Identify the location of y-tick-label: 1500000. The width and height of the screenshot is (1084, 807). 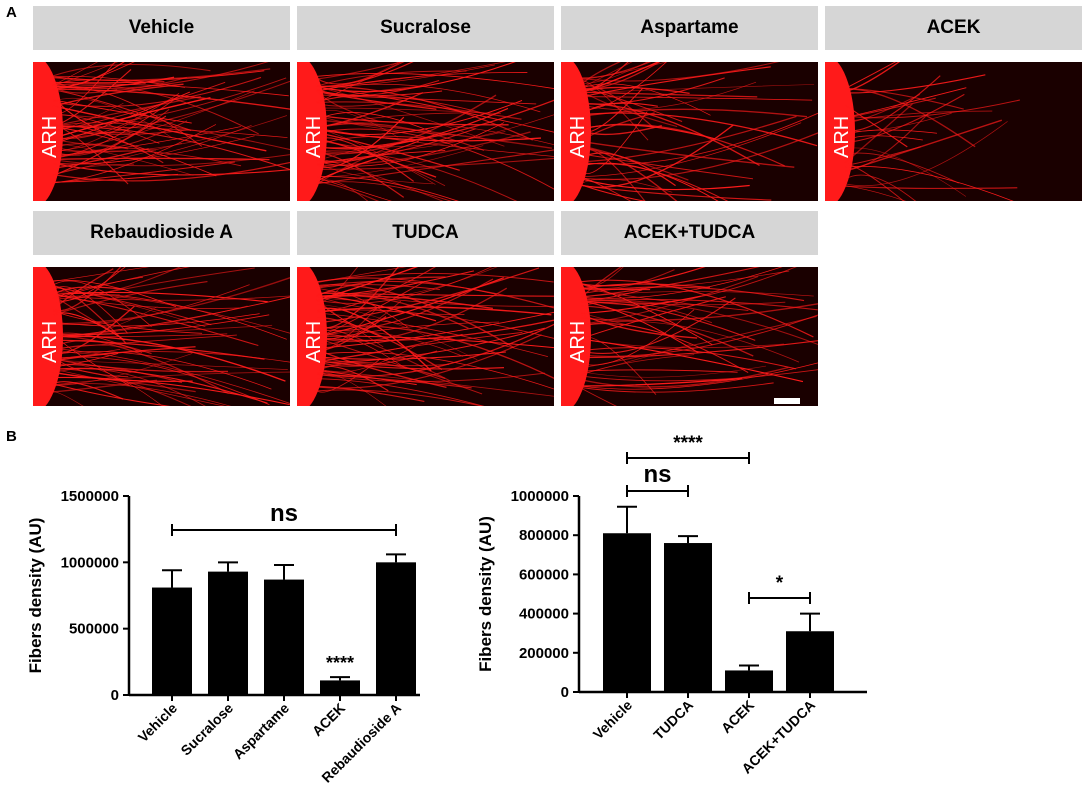
(90, 496).